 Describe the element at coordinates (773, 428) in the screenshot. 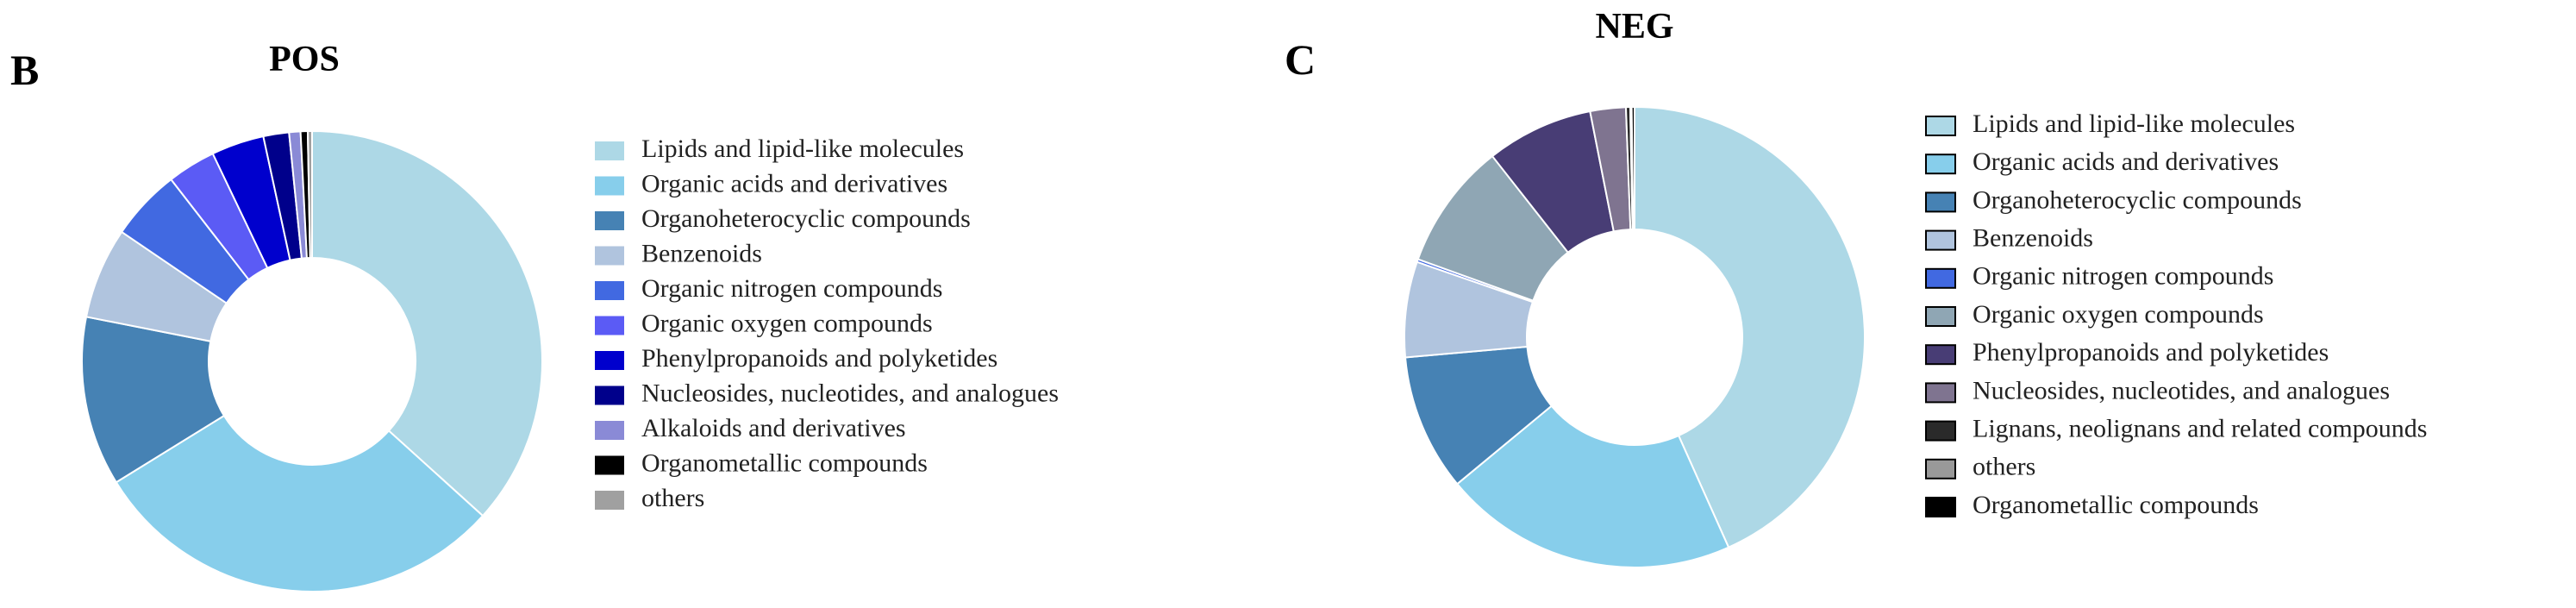

I see `legend-label: Alkaloids and derivatives` at that location.